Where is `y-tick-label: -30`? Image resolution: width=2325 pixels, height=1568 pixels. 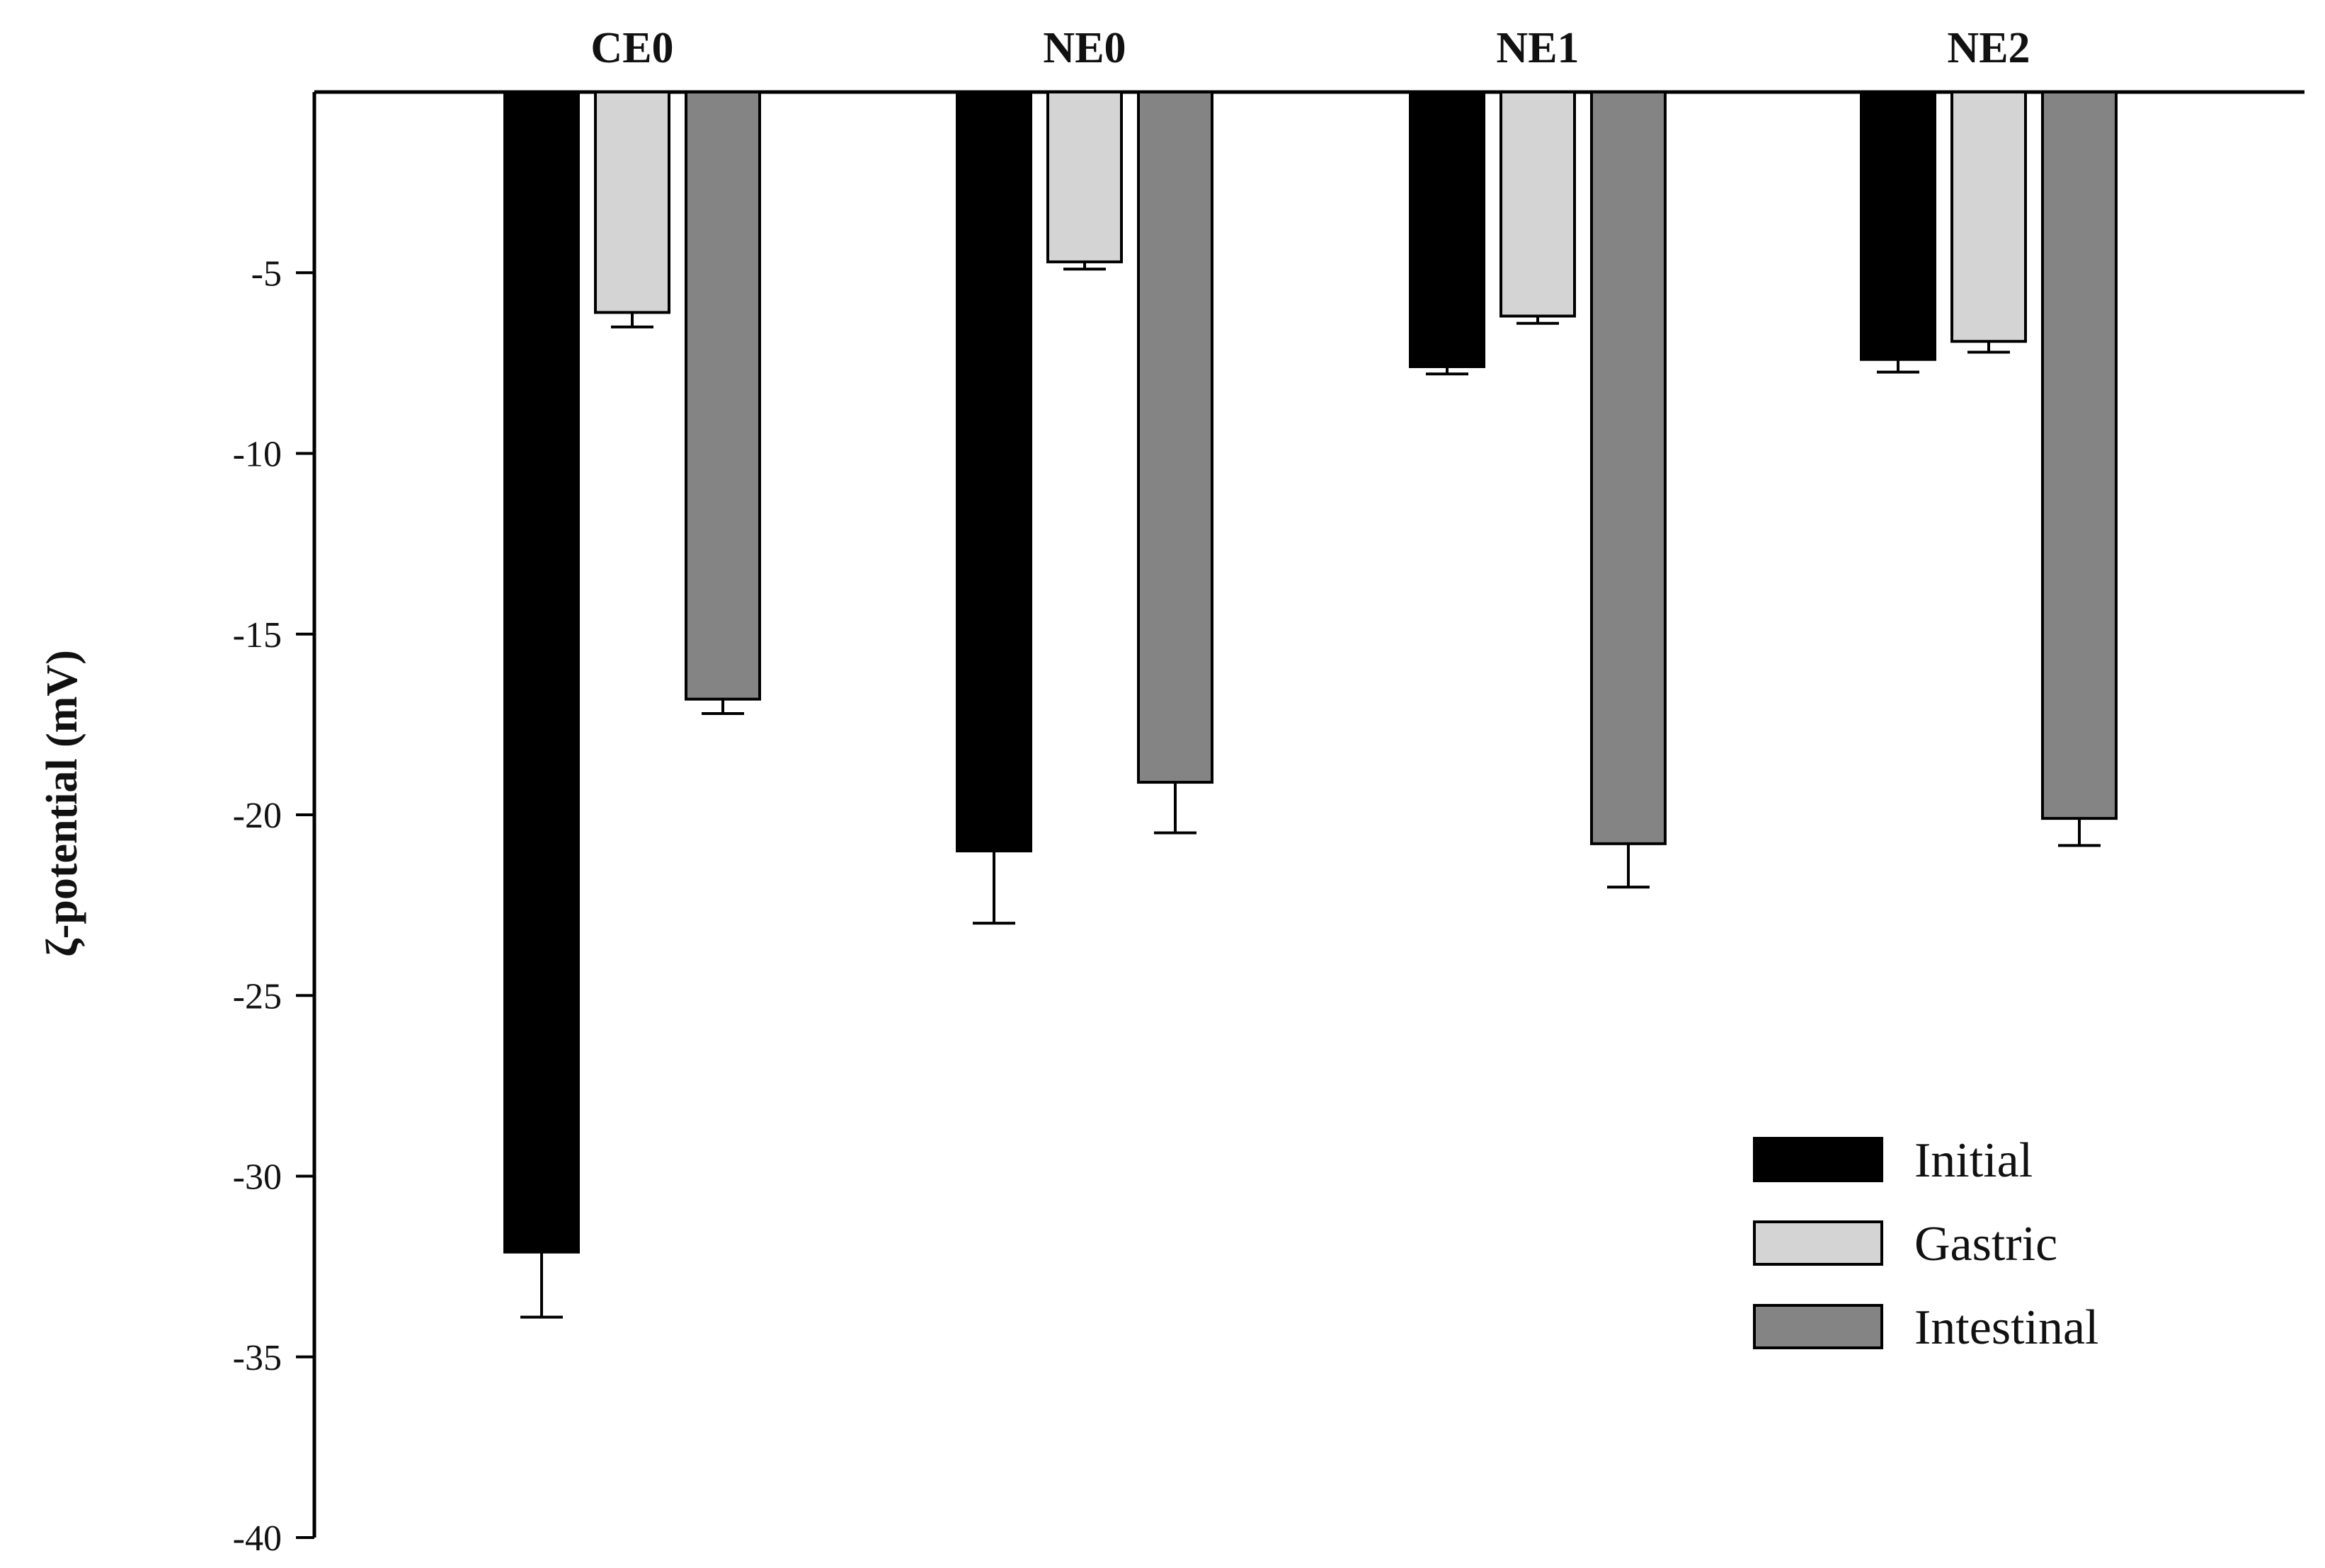 y-tick-label: -30 is located at coordinates (257, 1177).